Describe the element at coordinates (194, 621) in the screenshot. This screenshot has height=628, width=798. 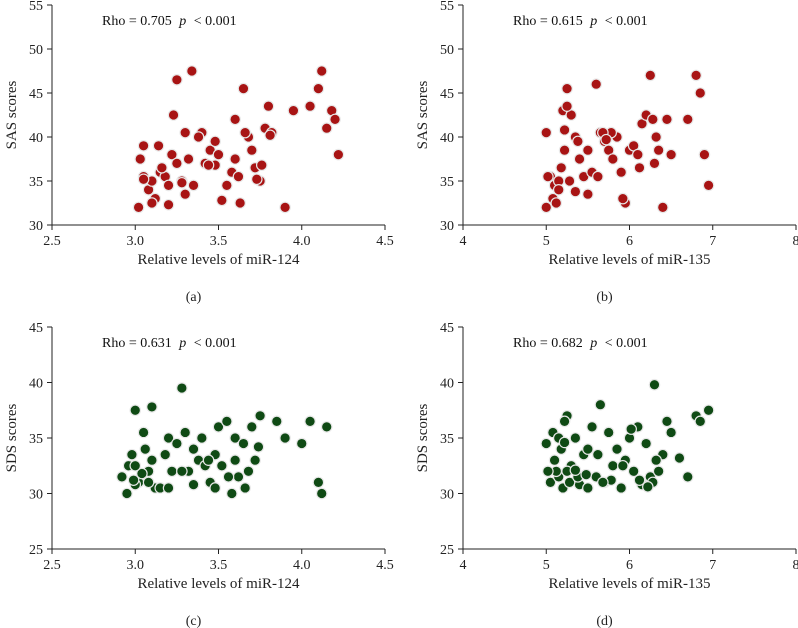
I see `panel-c-label: (c)` at that location.